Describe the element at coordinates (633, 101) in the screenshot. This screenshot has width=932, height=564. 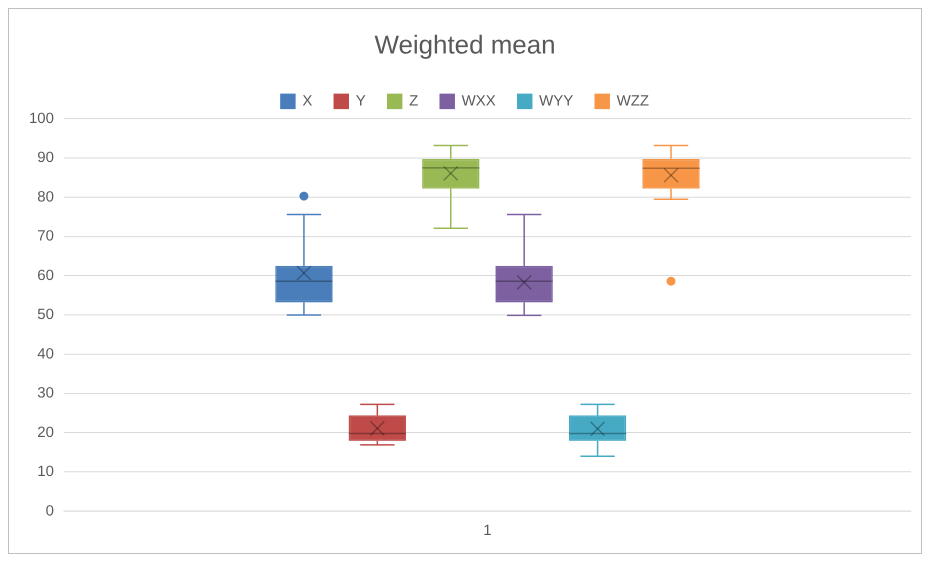
I see `legend-label: WZZ` at that location.